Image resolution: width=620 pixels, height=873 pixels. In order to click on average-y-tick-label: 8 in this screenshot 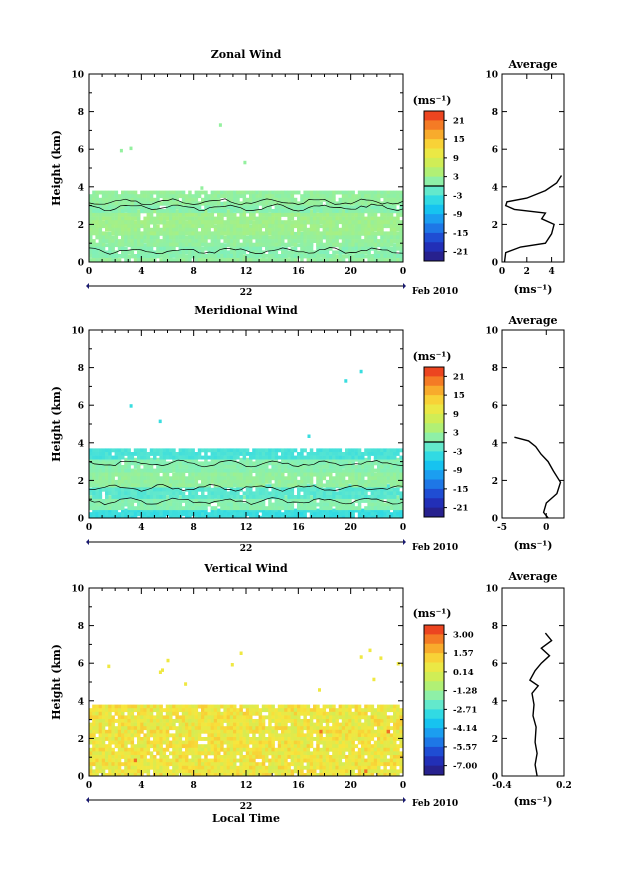, I will do `click(495, 369)`.